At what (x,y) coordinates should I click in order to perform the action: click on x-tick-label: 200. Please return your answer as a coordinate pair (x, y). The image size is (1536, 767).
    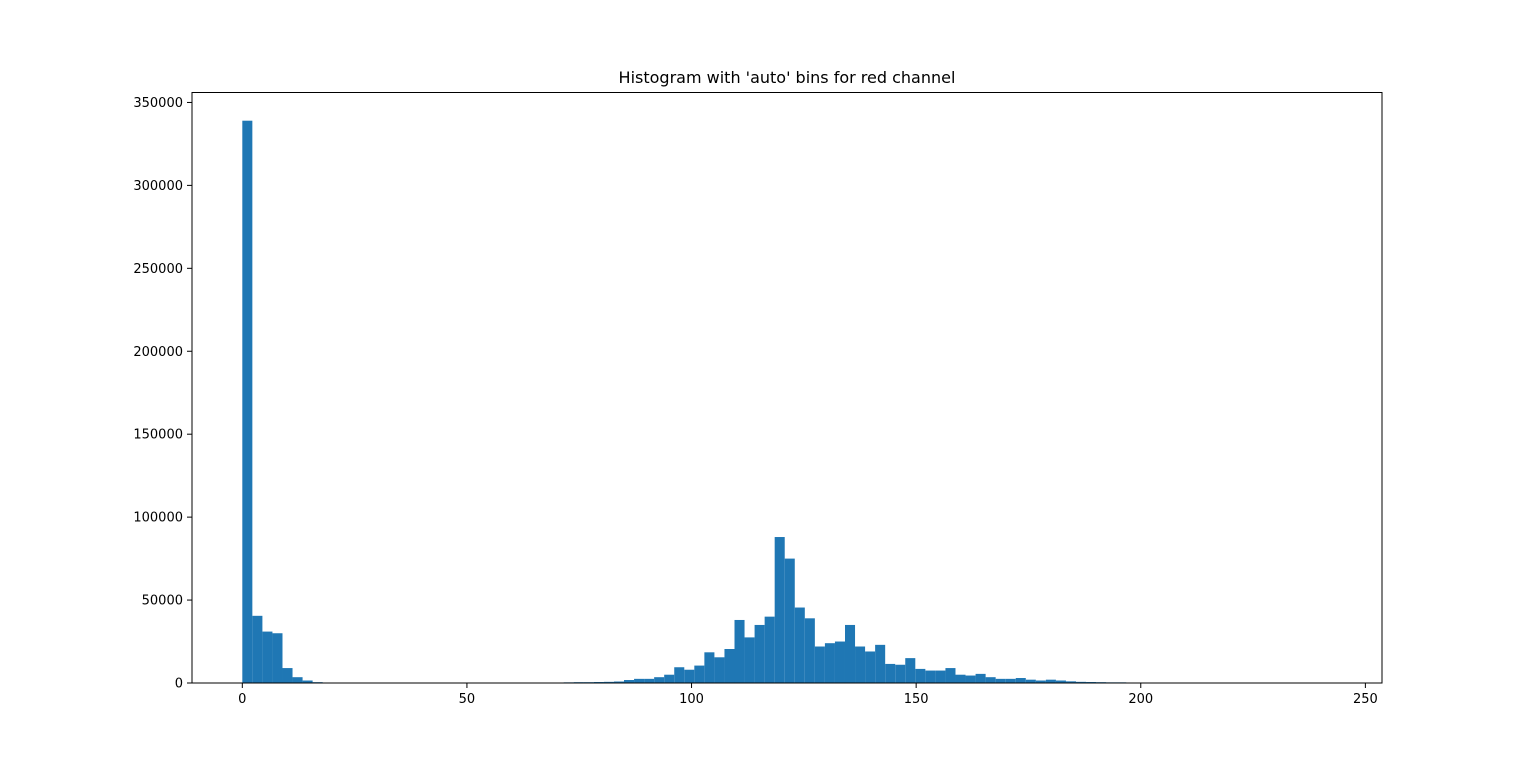
    Looking at the image, I should click on (1140, 699).